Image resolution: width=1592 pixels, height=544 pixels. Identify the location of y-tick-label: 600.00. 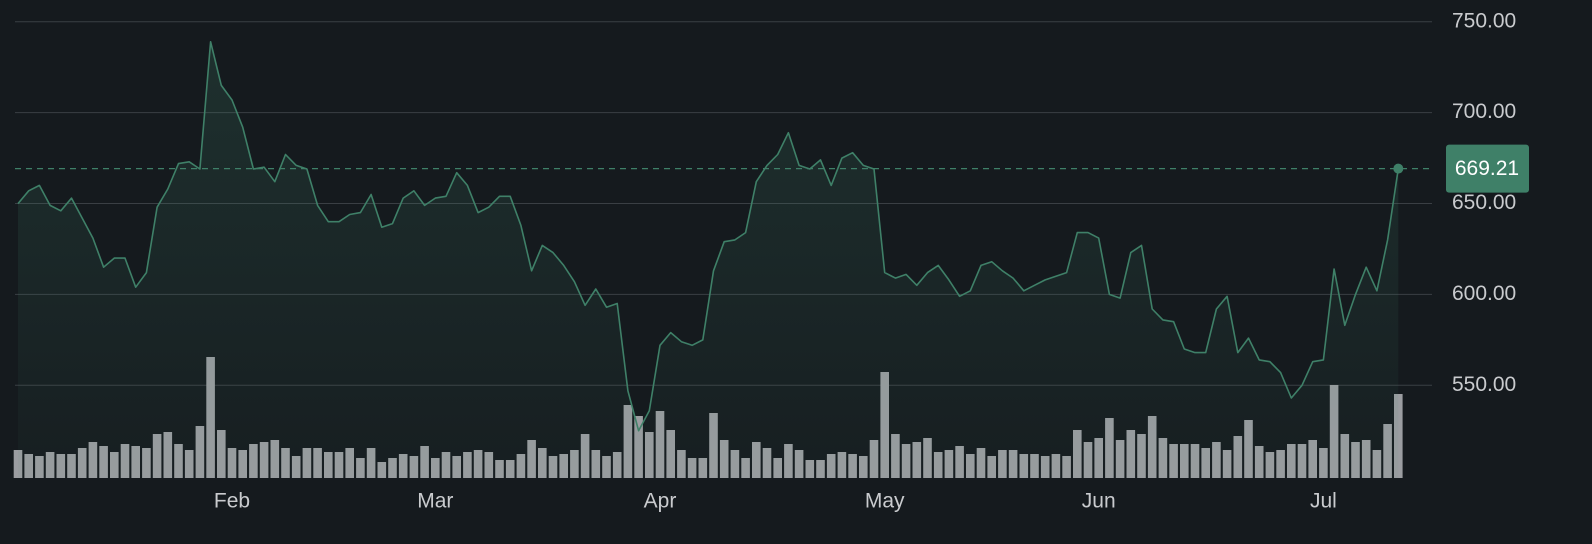
(1484, 293).